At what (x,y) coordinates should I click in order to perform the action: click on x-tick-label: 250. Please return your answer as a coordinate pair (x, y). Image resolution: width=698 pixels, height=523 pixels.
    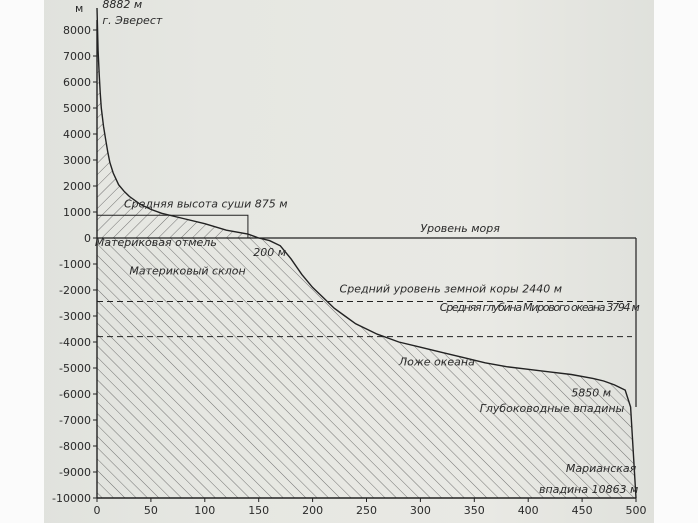
    Looking at the image, I should click on (366, 510).